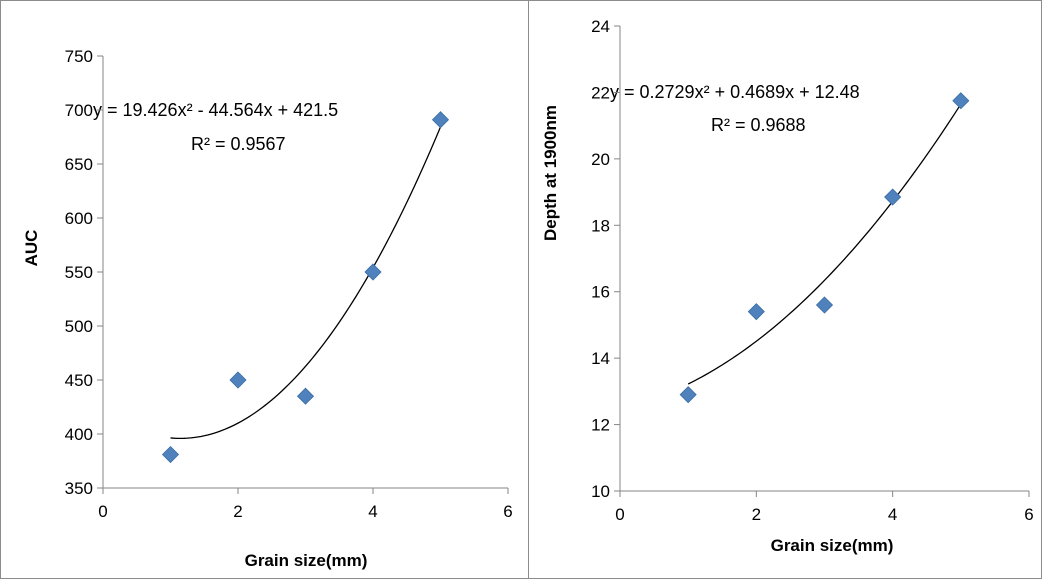 This screenshot has height=579, width=1042. What do you see at coordinates (735, 92) in the screenshot?
I see `chart-2-trendline-equation: y = 0.2729x² + 0.4689x + 12.48` at bounding box center [735, 92].